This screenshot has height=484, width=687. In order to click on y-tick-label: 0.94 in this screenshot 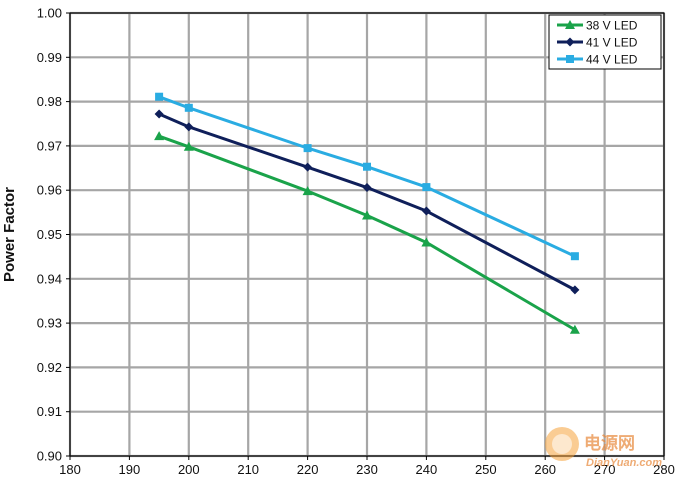, I will do `click(49, 278)`.